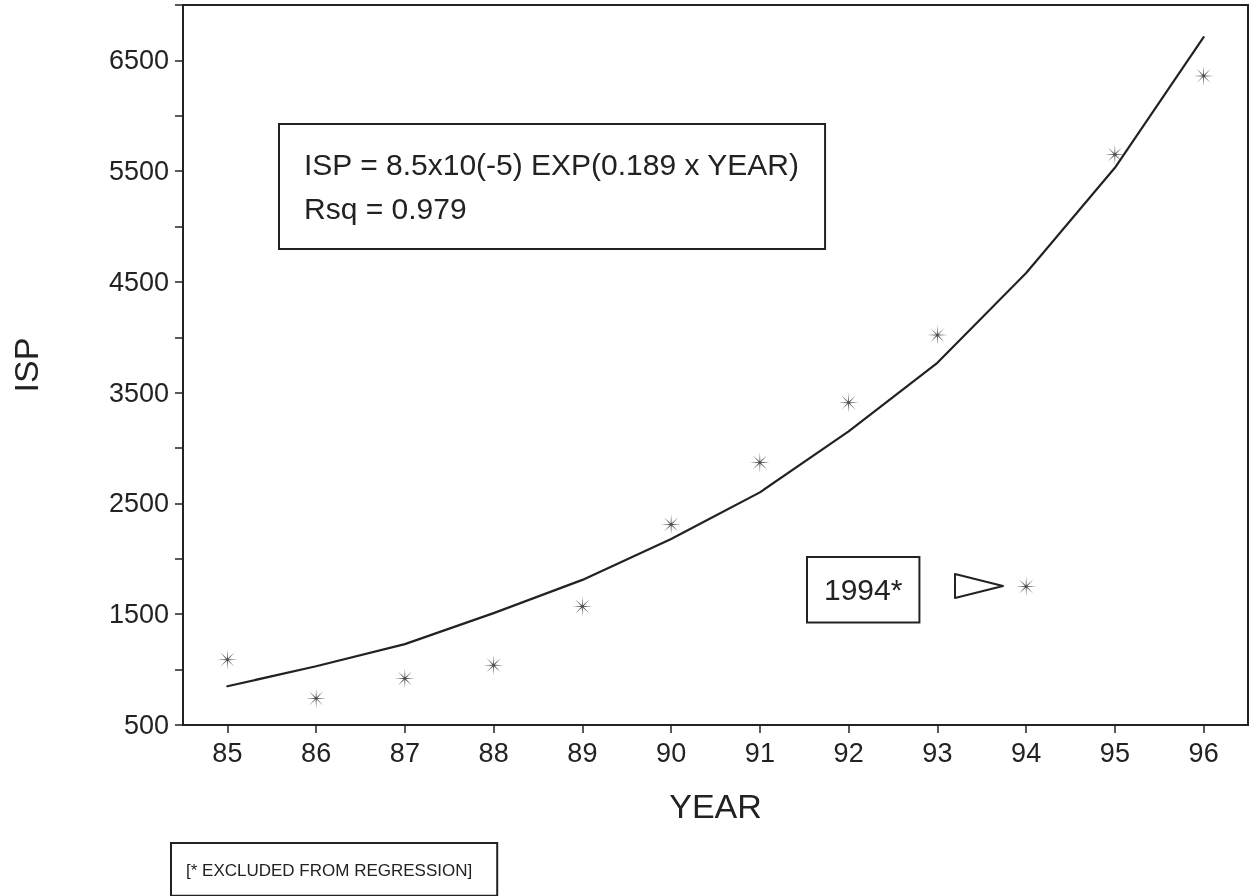 This screenshot has width=1256, height=896. What do you see at coordinates (582, 752) in the screenshot?
I see `x-tick-label: 89` at bounding box center [582, 752].